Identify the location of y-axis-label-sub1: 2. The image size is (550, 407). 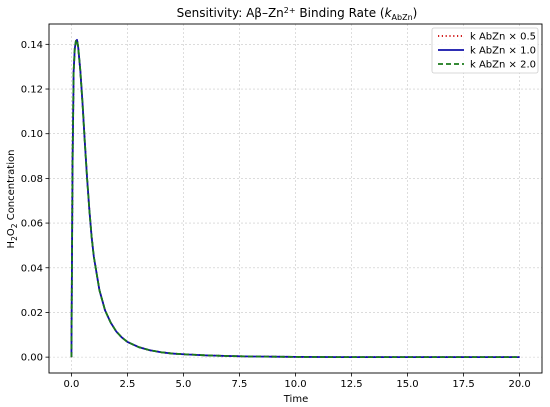
(14, 238).